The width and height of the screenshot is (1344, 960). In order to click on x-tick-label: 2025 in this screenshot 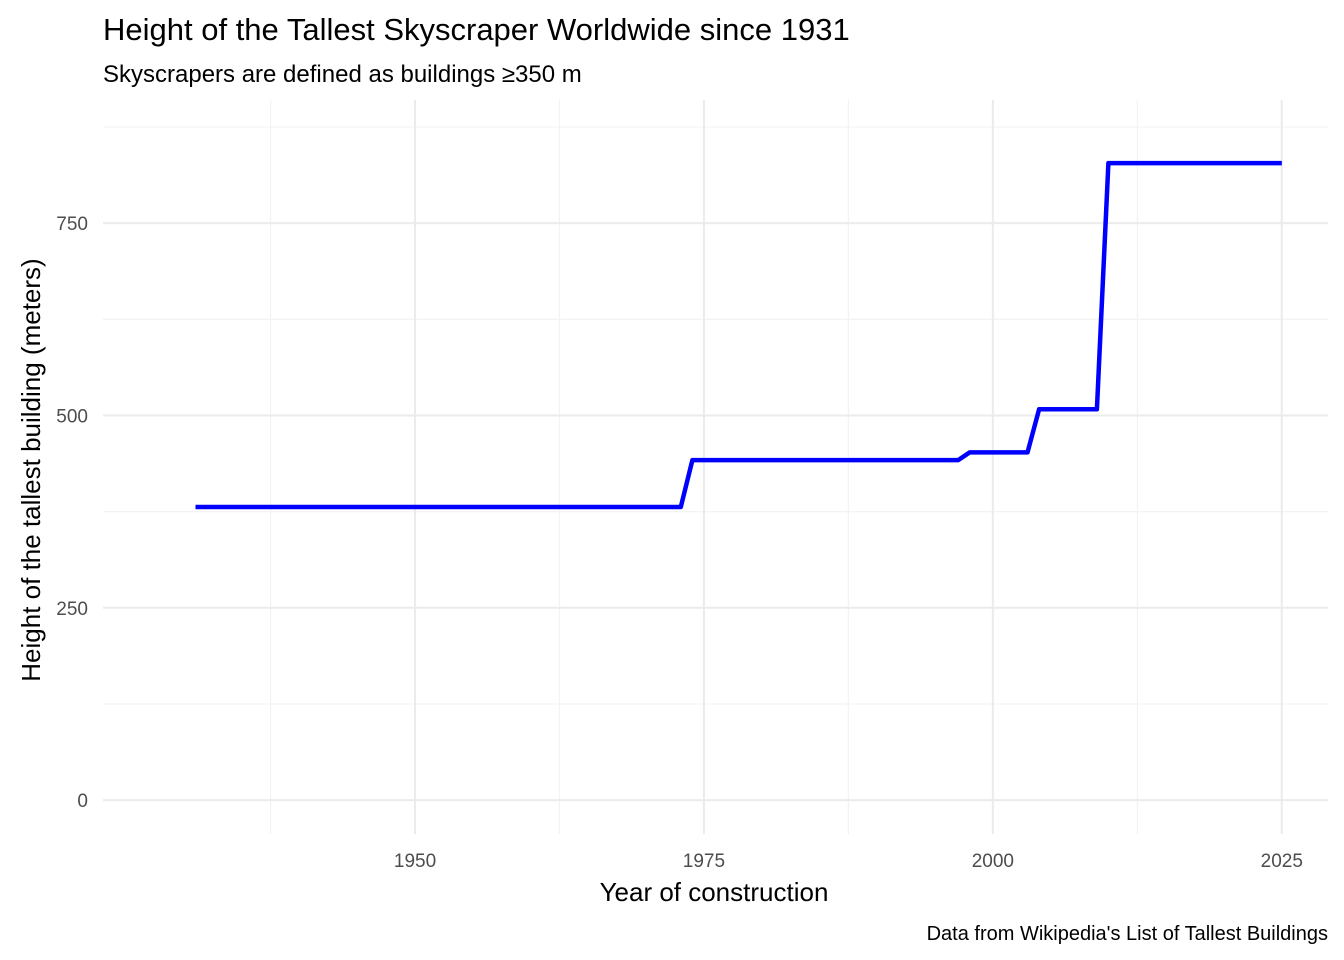, I will do `click(1282, 861)`.